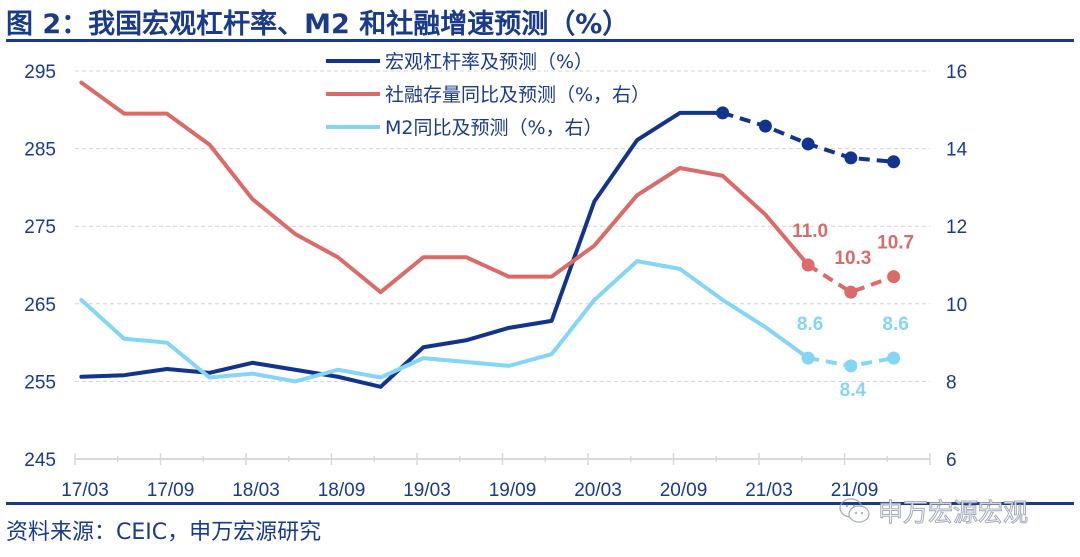 This screenshot has height=557, width=1080. Describe the element at coordinates (956, 72) in the screenshot. I see `y-right-tick-label: 16` at that location.